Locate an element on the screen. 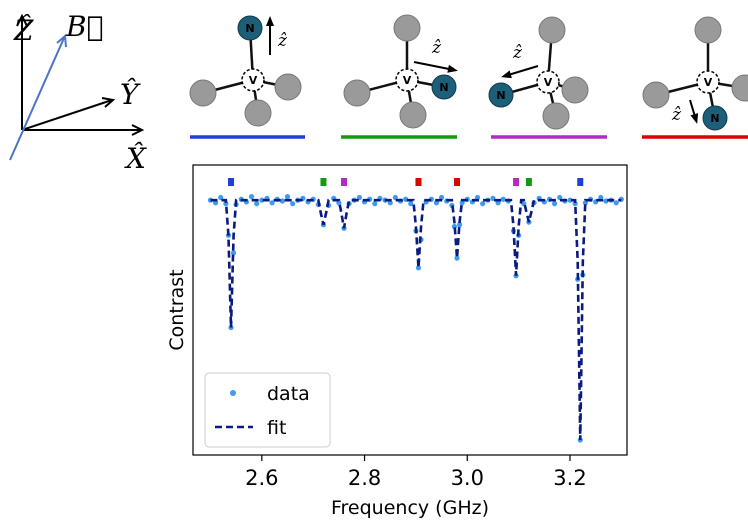 Image resolution: width=748 pixels, height=526 pixels. x-tick-label: 2.6 is located at coordinates (261, 478).